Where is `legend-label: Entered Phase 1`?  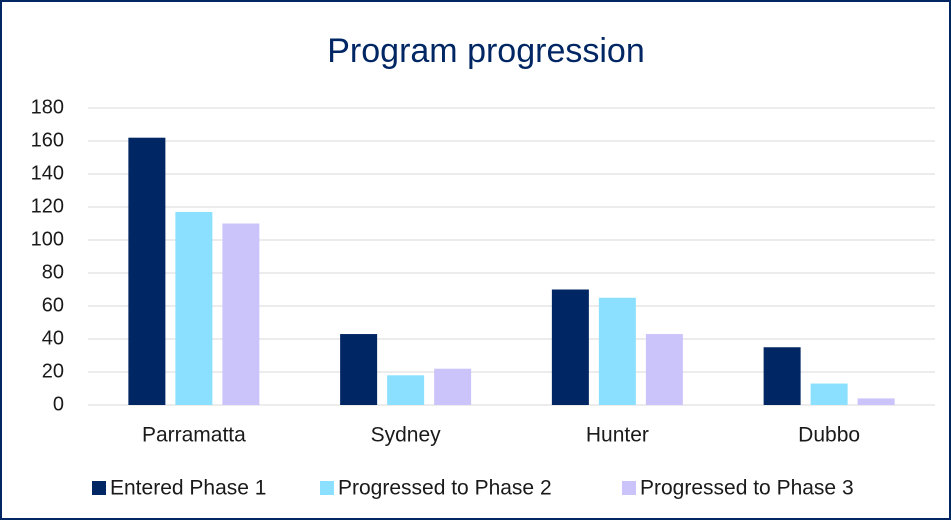 legend-label: Entered Phase 1 is located at coordinates (188, 488).